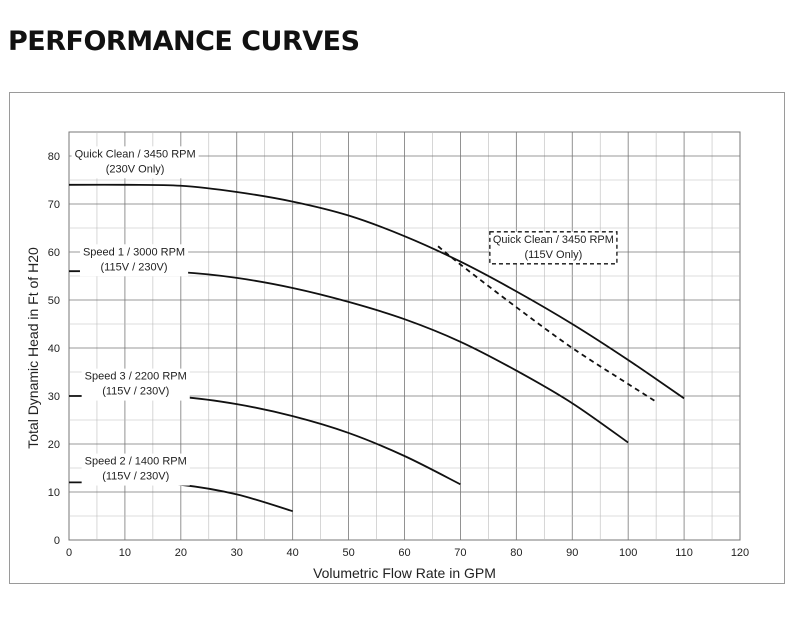 The image size is (800, 625). I want to click on y-tick-label: 0, so click(57, 541).